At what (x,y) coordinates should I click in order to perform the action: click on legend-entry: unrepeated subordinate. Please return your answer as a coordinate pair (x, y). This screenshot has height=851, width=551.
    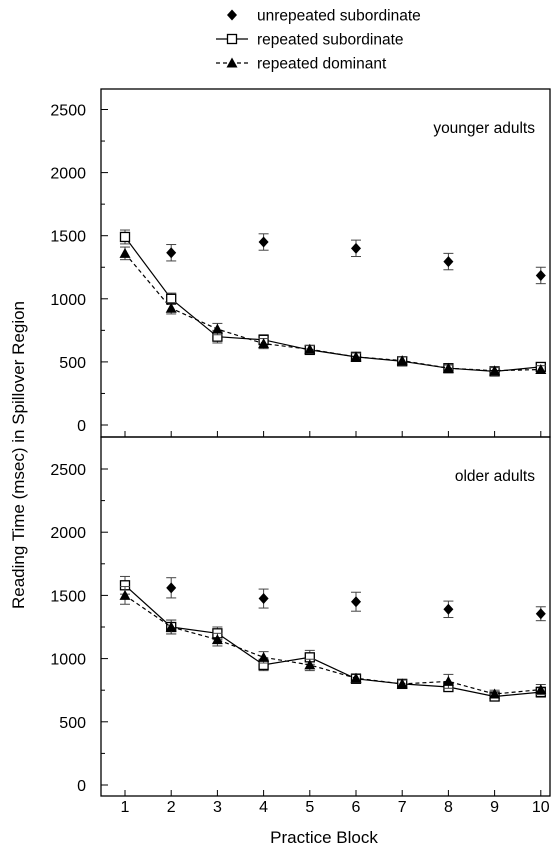
    Looking at the image, I should click on (324, 16).